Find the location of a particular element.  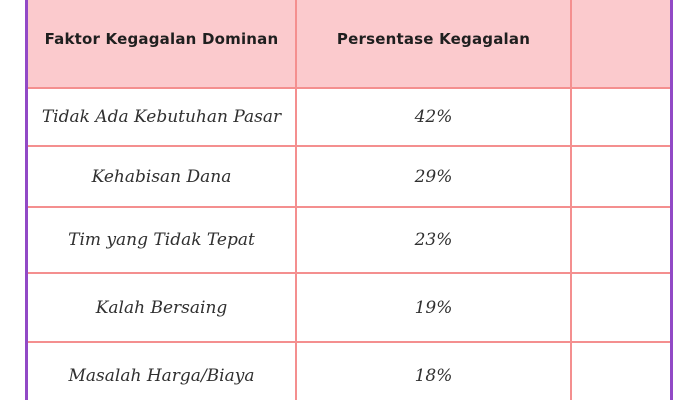

table-row: Masalah Harga/Biaya 18% is located at coordinates (349, 371).